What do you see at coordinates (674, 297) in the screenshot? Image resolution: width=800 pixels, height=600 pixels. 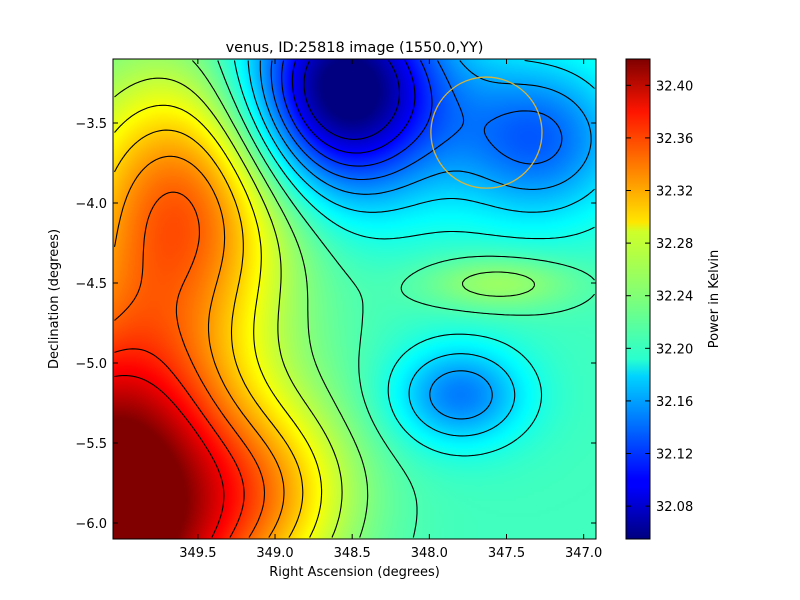 I see `colorbar-tick-label: 32.24` at bounding box center [674, 297].